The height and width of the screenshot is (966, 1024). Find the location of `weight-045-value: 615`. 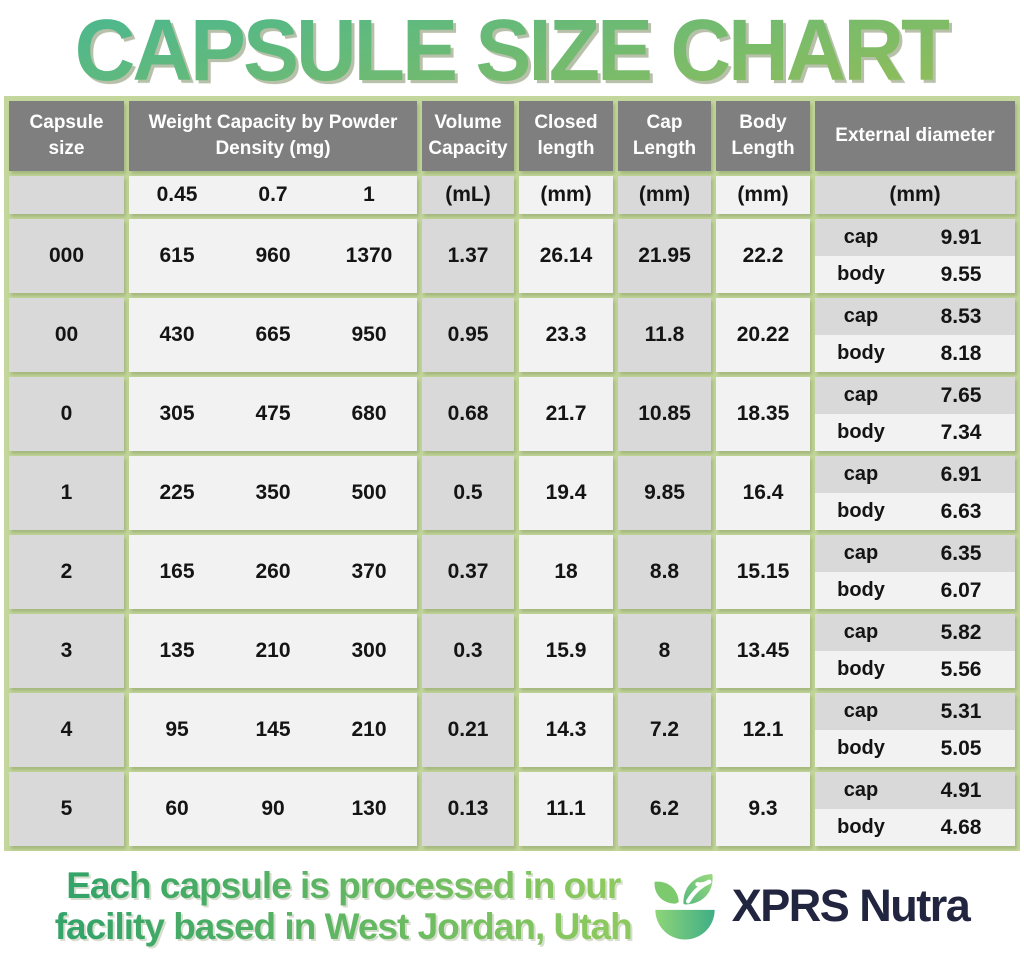

weight-045-value: 615 is located at coordinates (177, 255).